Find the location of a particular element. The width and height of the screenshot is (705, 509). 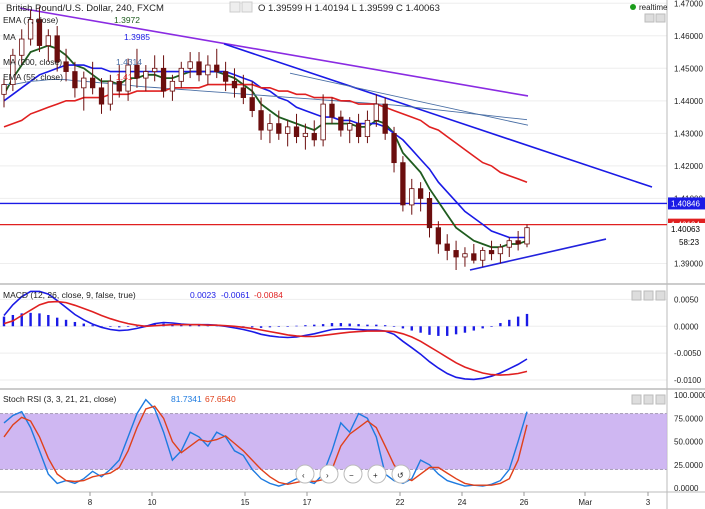

time-axis-tick: 17 is located at coordinates (307, 502).